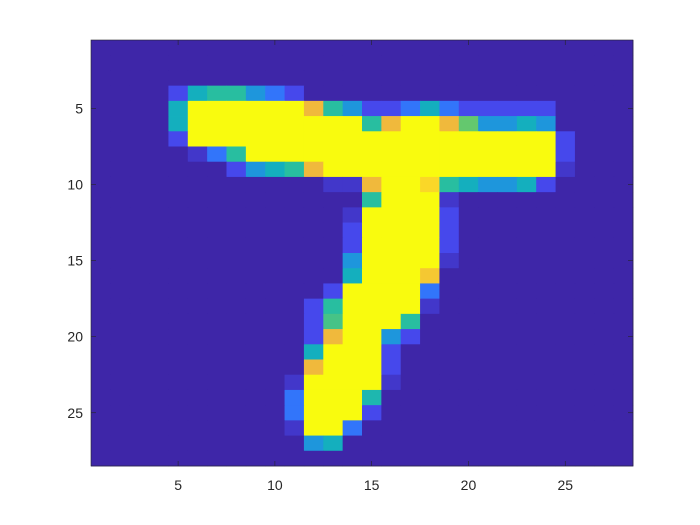  What do you see at coordinates (75, 185) in the screenshot?
I see `y-tick-label: 10` at bounding box center [75, 185].